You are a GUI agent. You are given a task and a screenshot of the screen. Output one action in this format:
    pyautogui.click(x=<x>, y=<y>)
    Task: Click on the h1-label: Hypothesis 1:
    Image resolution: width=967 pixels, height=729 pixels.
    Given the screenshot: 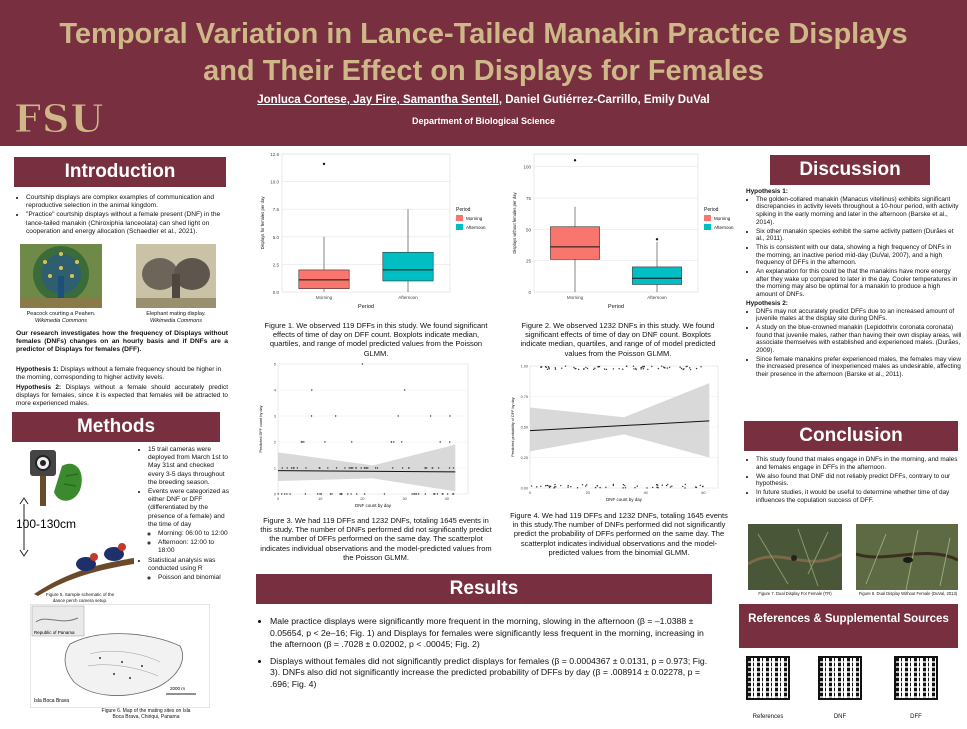 What is the action you would take?
    pyautogui.click(x=37, y=369)
    